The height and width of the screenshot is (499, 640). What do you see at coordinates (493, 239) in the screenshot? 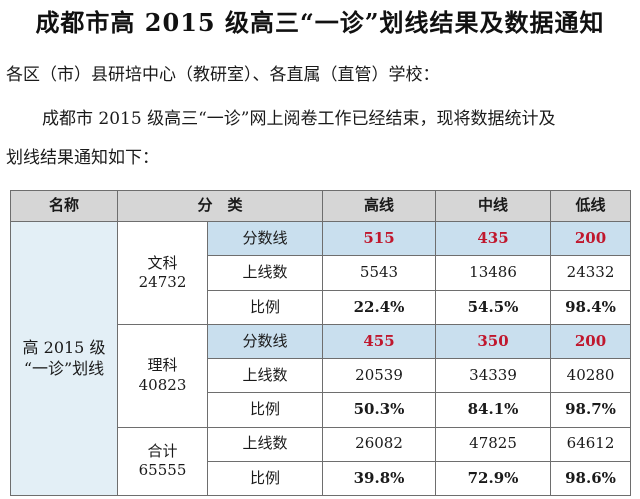
I see `table-cell: 435` at bounding box center [493, 239].